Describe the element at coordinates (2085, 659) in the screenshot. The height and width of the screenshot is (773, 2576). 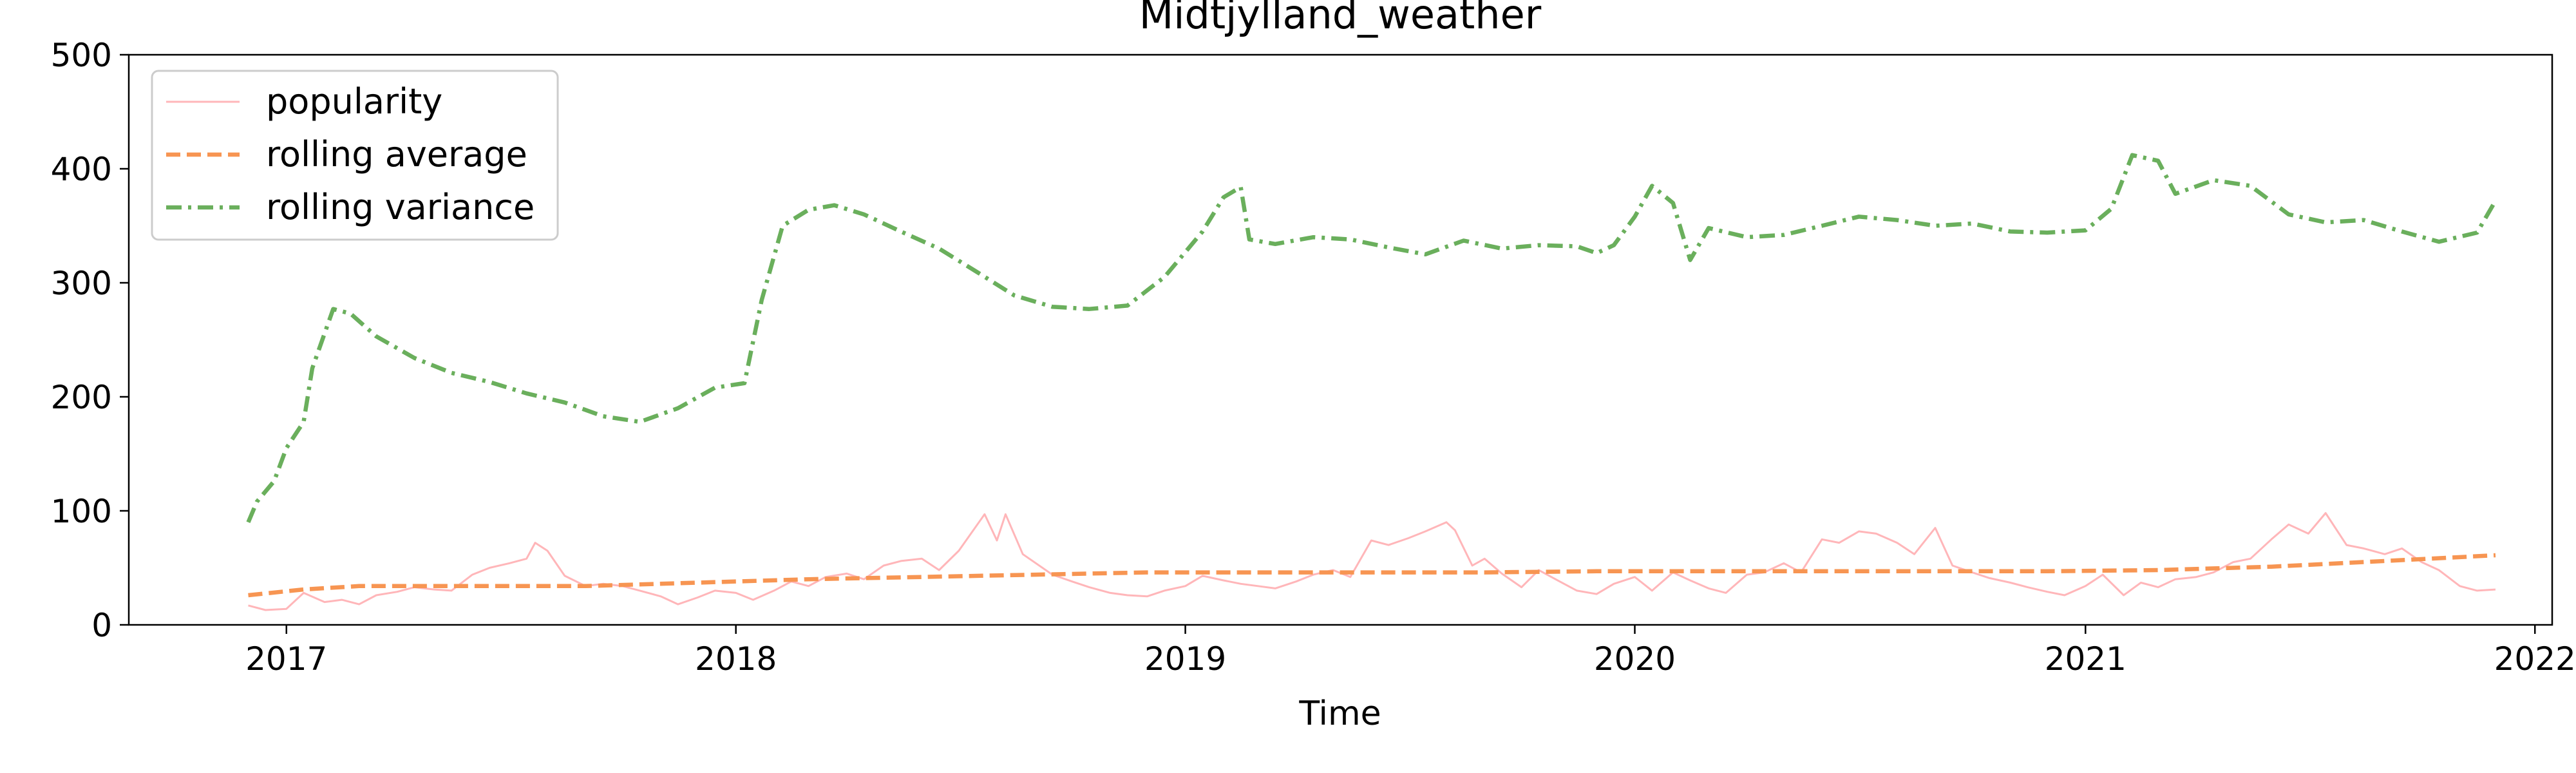
I see `x-tick-label: 2021` at that location.